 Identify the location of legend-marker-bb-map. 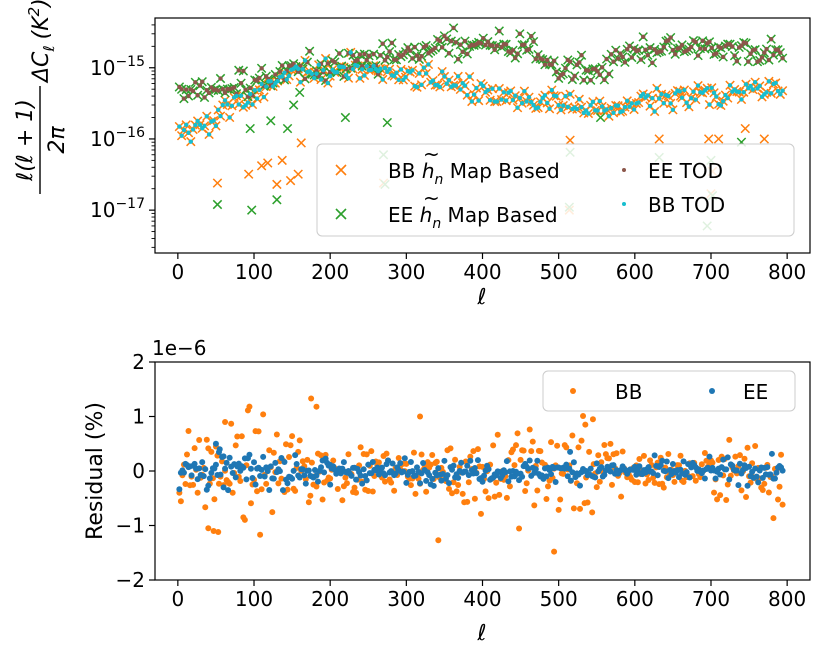
(341, 170).